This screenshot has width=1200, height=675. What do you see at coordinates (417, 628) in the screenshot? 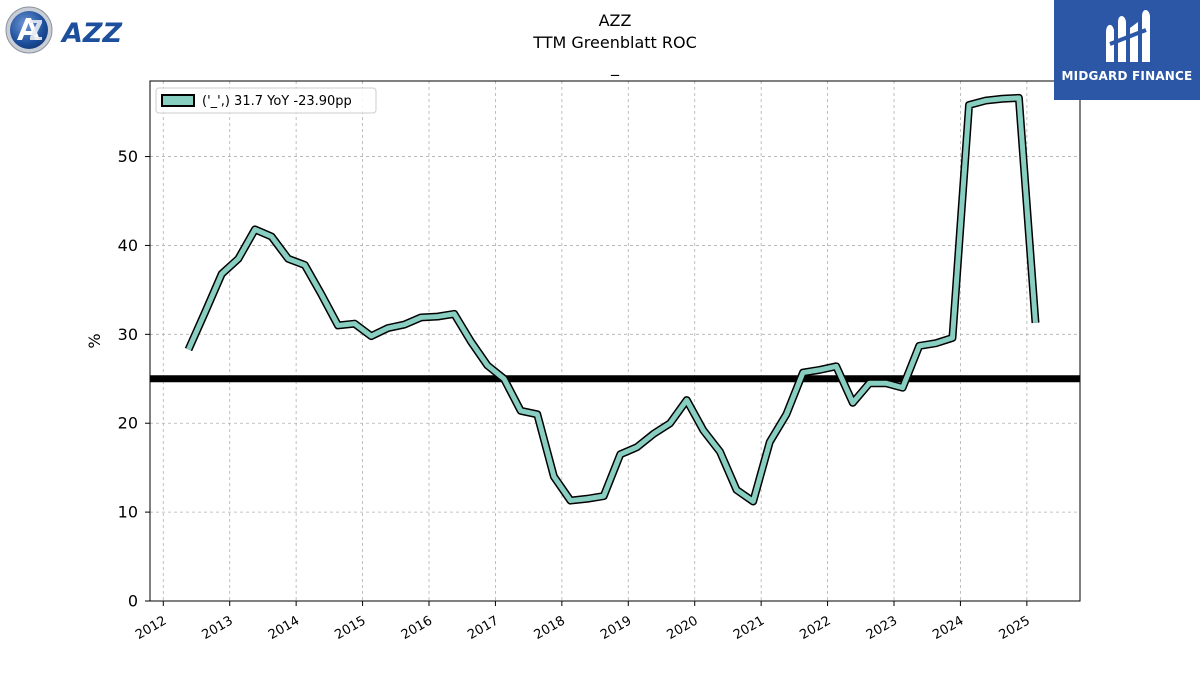
I see `x-tick-label: 2016` at bounding box center [417, 628].